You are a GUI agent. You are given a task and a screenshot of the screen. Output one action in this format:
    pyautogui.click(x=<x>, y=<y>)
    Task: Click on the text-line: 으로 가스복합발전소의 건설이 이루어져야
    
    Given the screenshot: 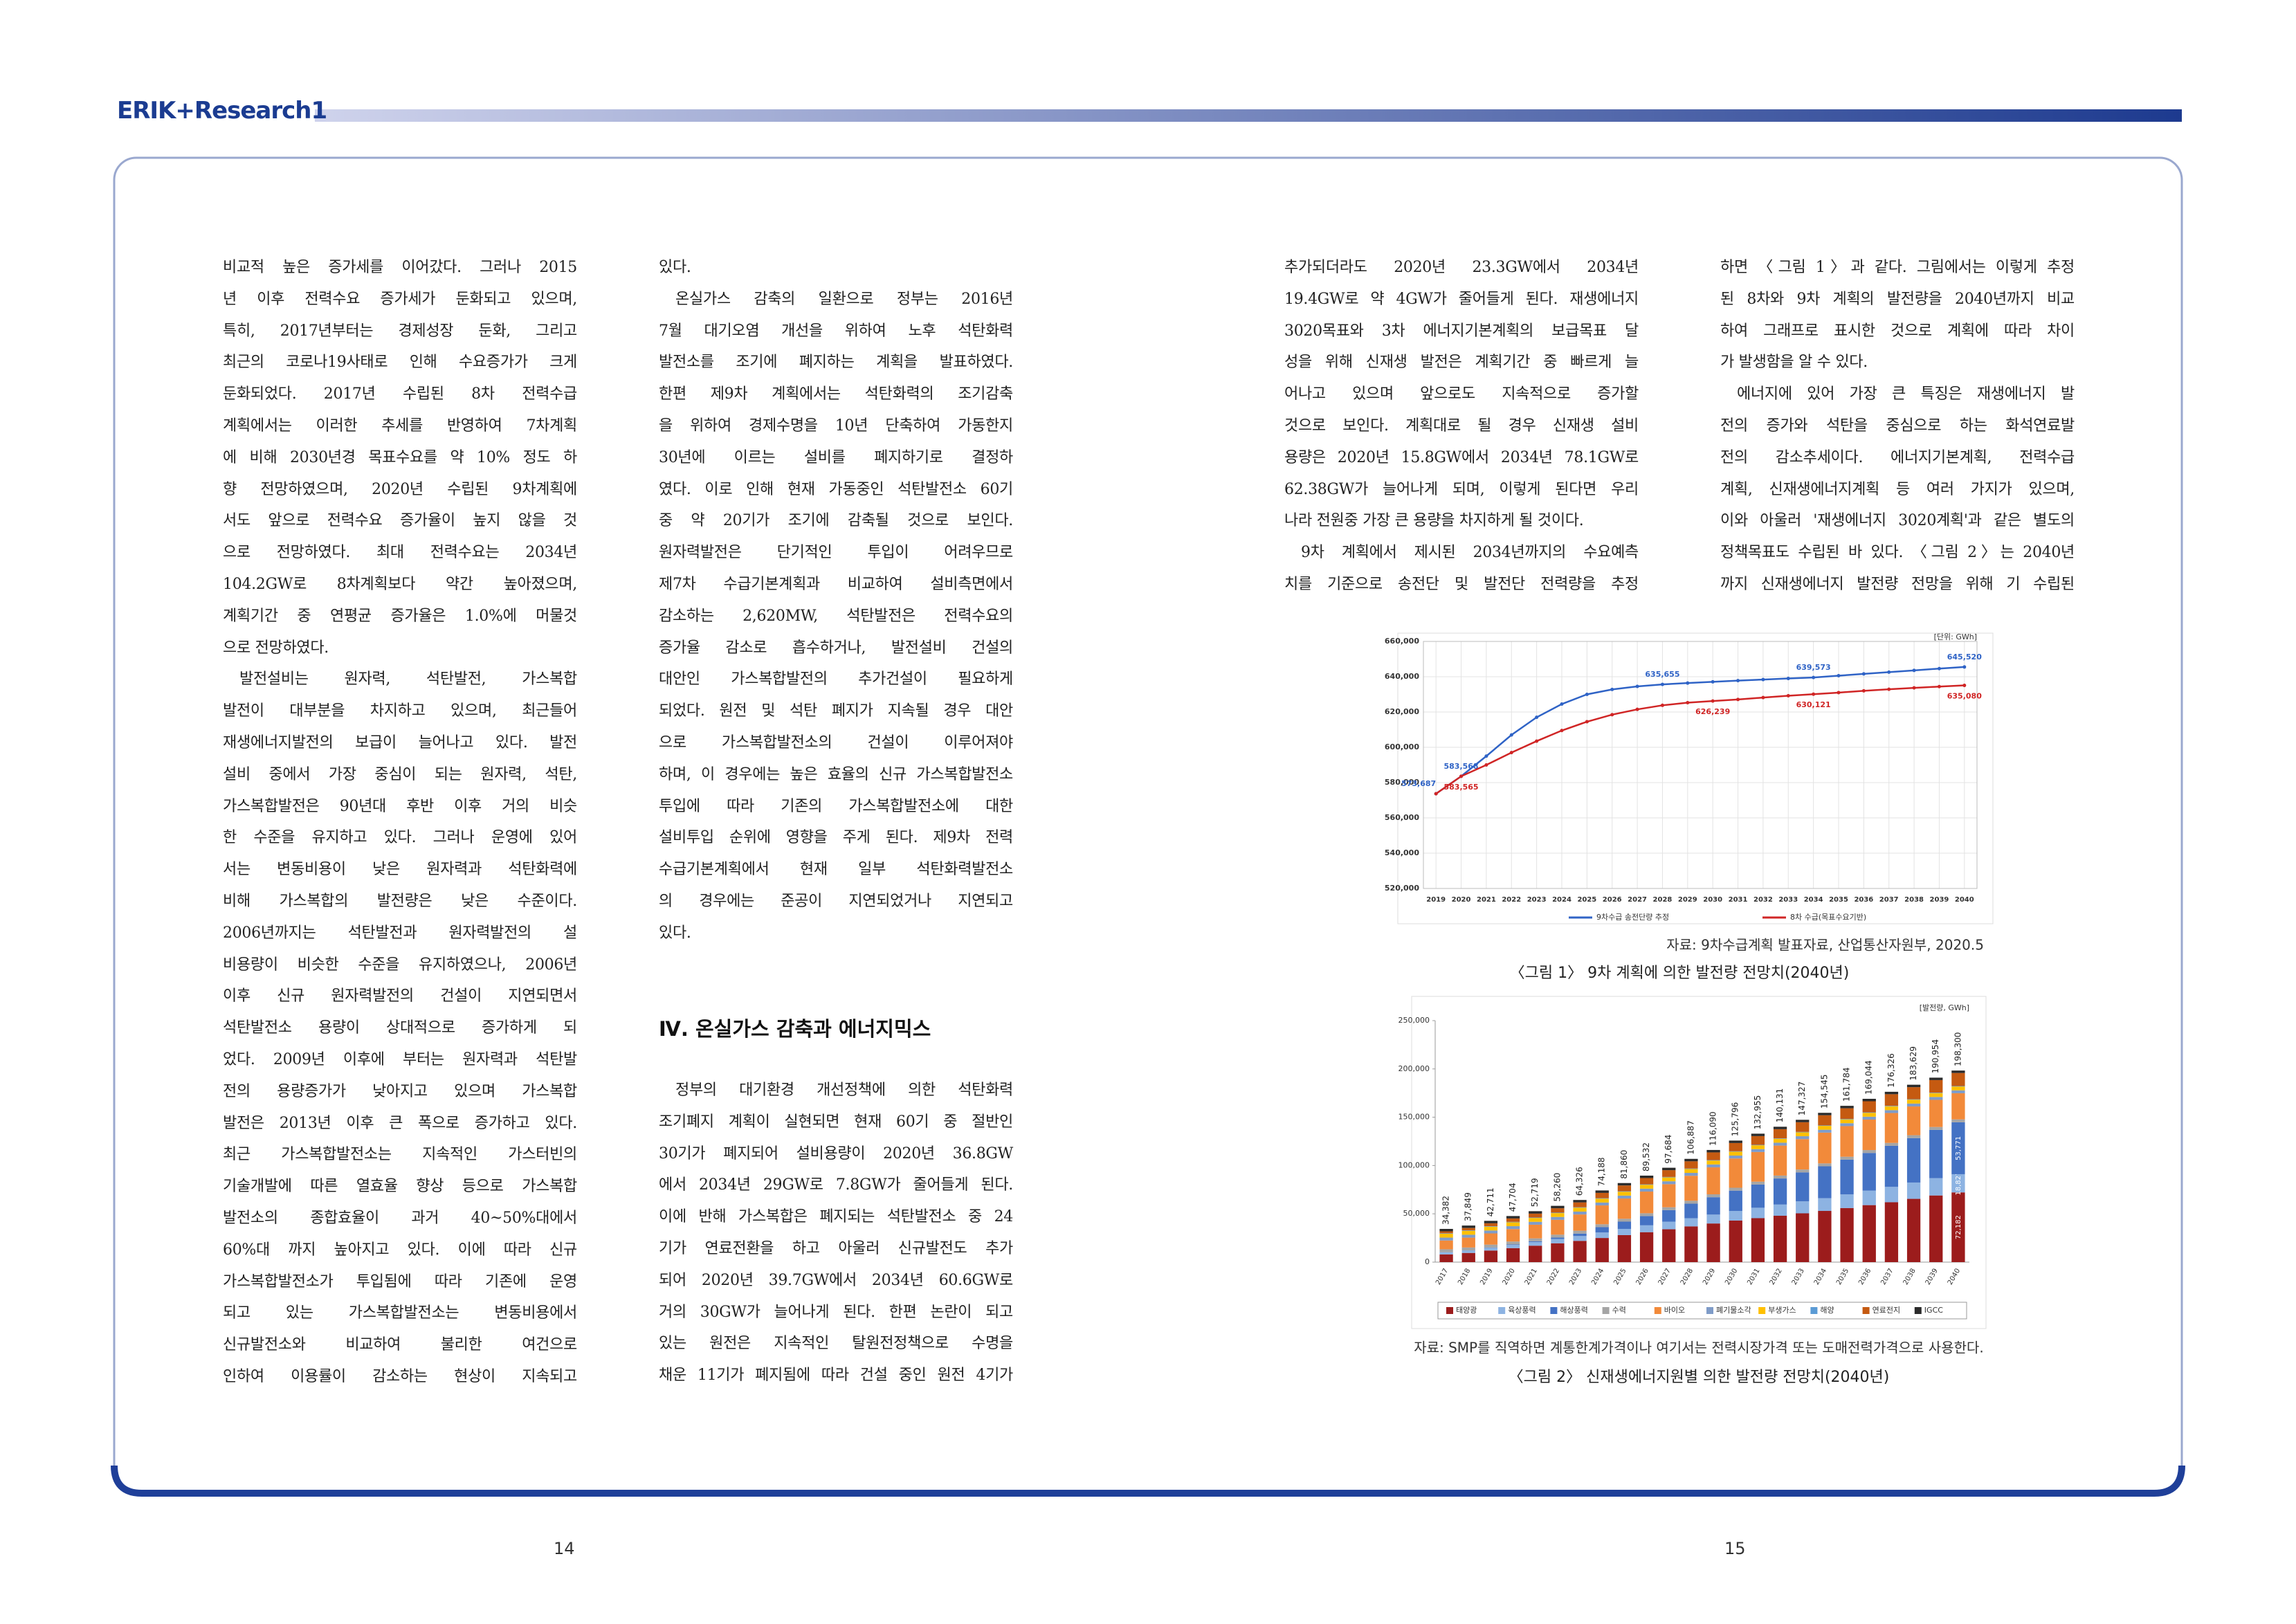 What is the action you would take?
    pyautogui.click(x=836, y=742)
    